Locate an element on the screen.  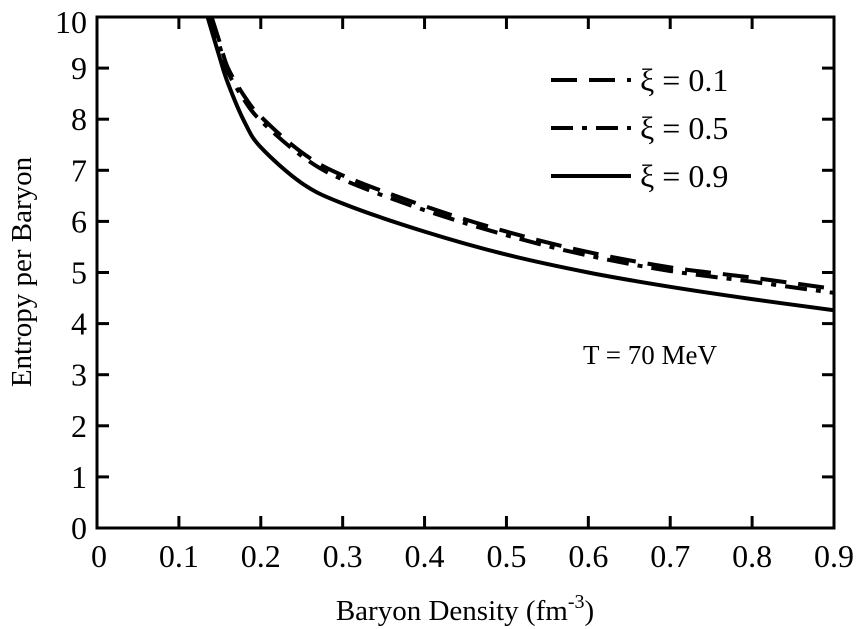
y-tick-label: 10 is located at coordinates (71, 22).